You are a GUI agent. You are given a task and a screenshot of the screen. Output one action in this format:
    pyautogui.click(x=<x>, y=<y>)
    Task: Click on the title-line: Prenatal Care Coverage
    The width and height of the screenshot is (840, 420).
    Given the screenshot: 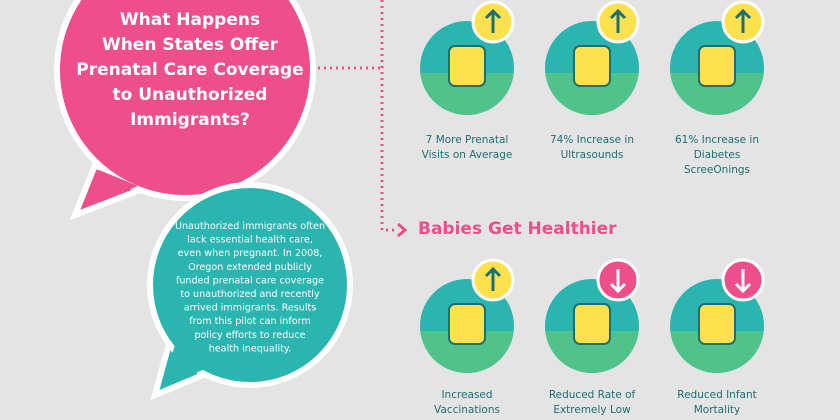 What is the action you would take?
    pyautogui.click(x=189, y=70)
    